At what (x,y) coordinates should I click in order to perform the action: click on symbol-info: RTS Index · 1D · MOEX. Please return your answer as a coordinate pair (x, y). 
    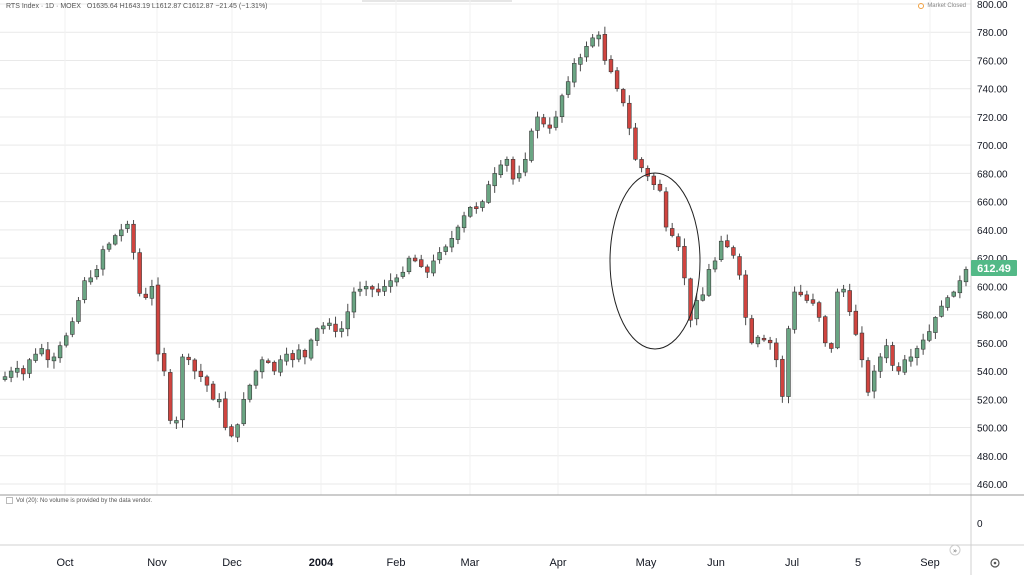
    Looking at the image, I should click on (43, 6).